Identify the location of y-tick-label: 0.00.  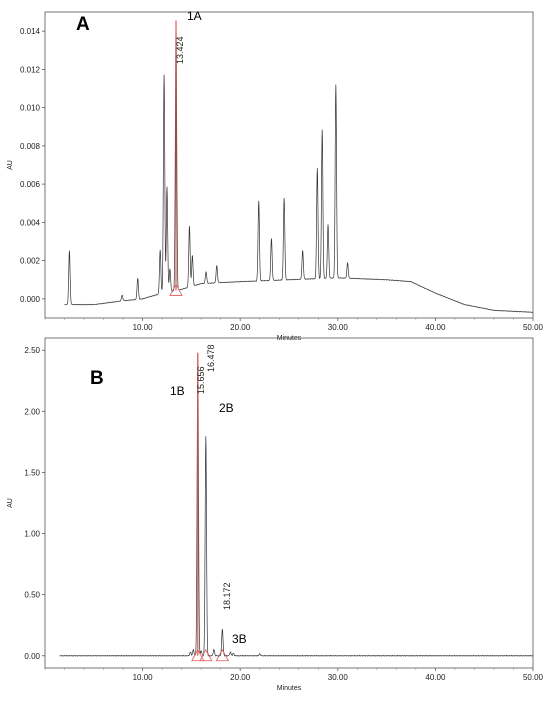
(32, 656).